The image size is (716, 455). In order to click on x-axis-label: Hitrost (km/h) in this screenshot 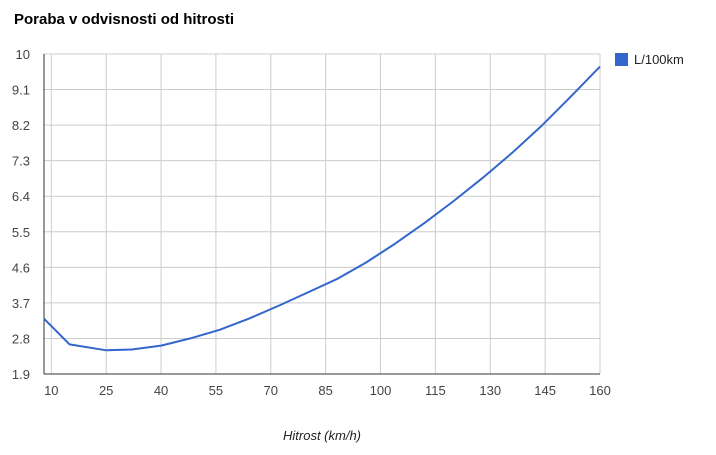, I will do `click(322, 435)`.